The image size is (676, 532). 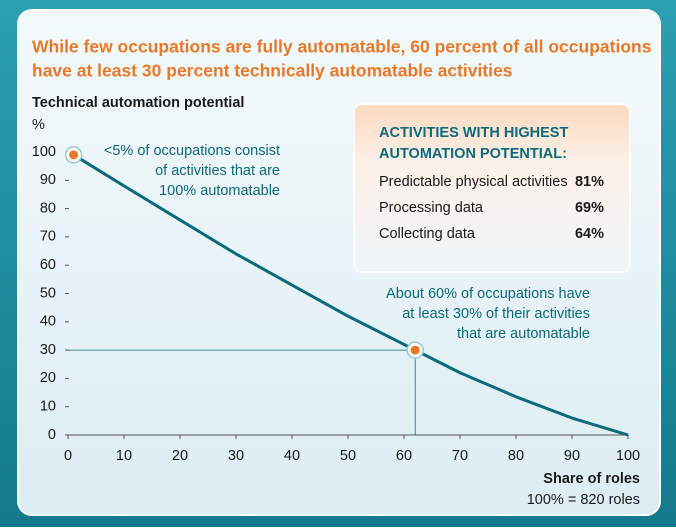 What do you see at coordinates (44, 152) in the screenshot?
I see `y-tick-label: 100` at bounding box center [44, 152].